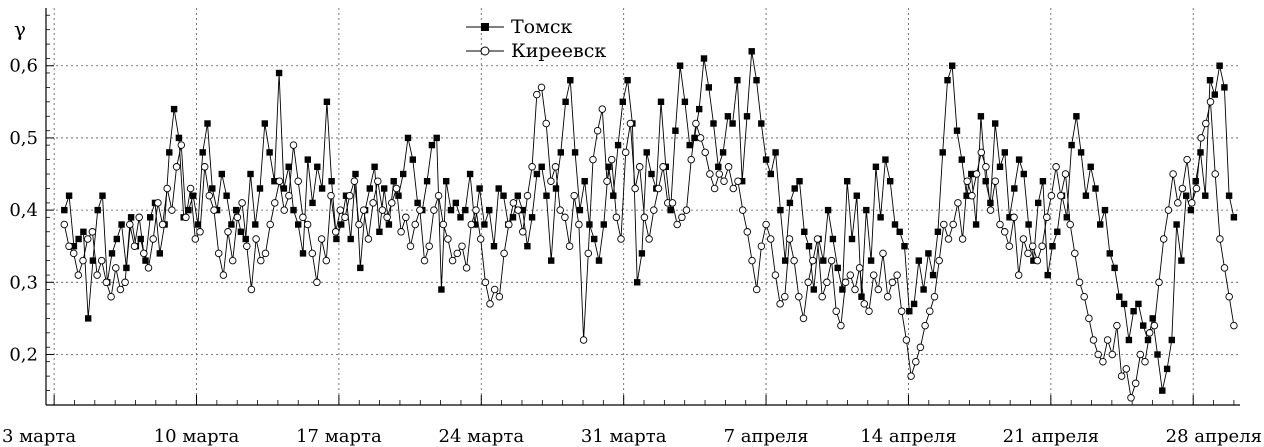 The width and height of the screenshot is (1264, 447). What do you see at coordinates (1214, 436) in the screenshot?
I see `x-tick-label: 28 апреля` at bounding box center [1214, 436].